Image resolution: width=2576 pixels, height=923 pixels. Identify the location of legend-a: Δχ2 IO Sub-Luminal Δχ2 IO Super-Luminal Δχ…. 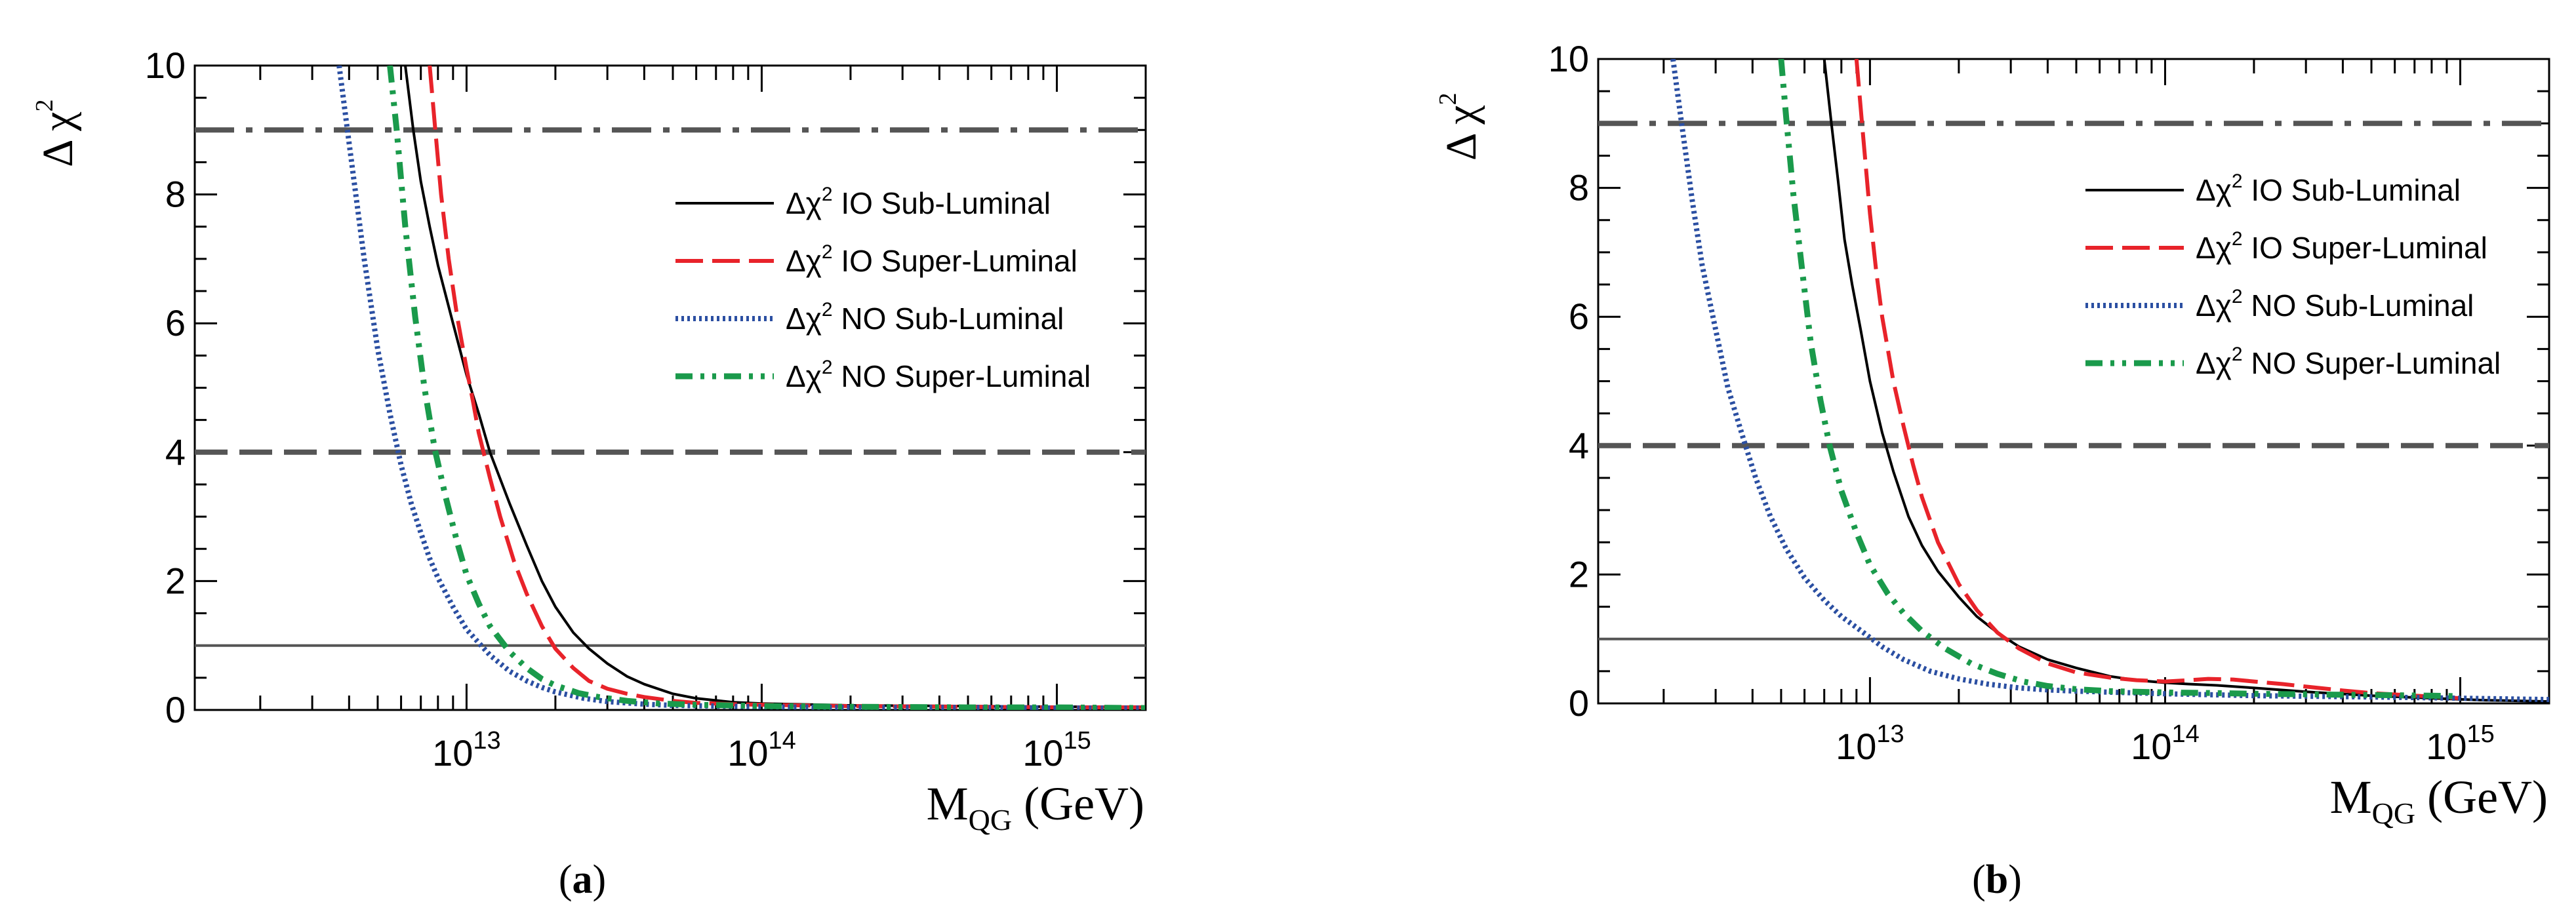
(883, 288).